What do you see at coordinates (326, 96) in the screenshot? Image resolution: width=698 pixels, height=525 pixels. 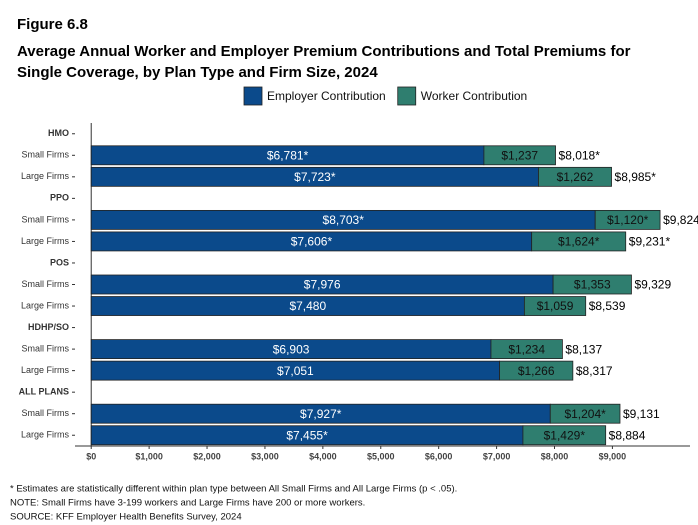 I see `legend-label: Employer Contribution` at bounding box center [326, 96].